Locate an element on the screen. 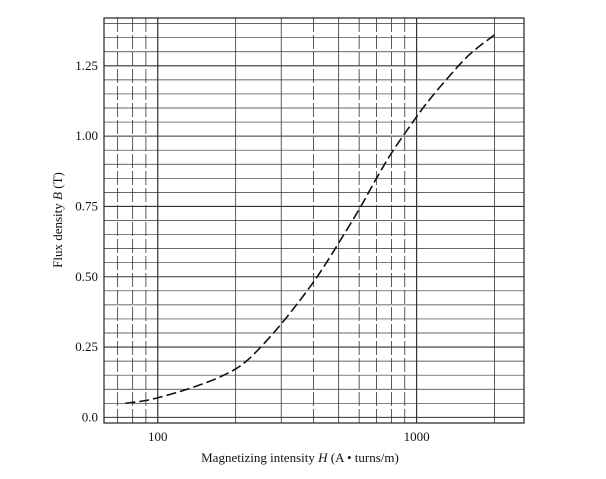 The width and height of the screenshot is (606, 479). y-tick-label: 1.00 is located at coordinates (86, 135).